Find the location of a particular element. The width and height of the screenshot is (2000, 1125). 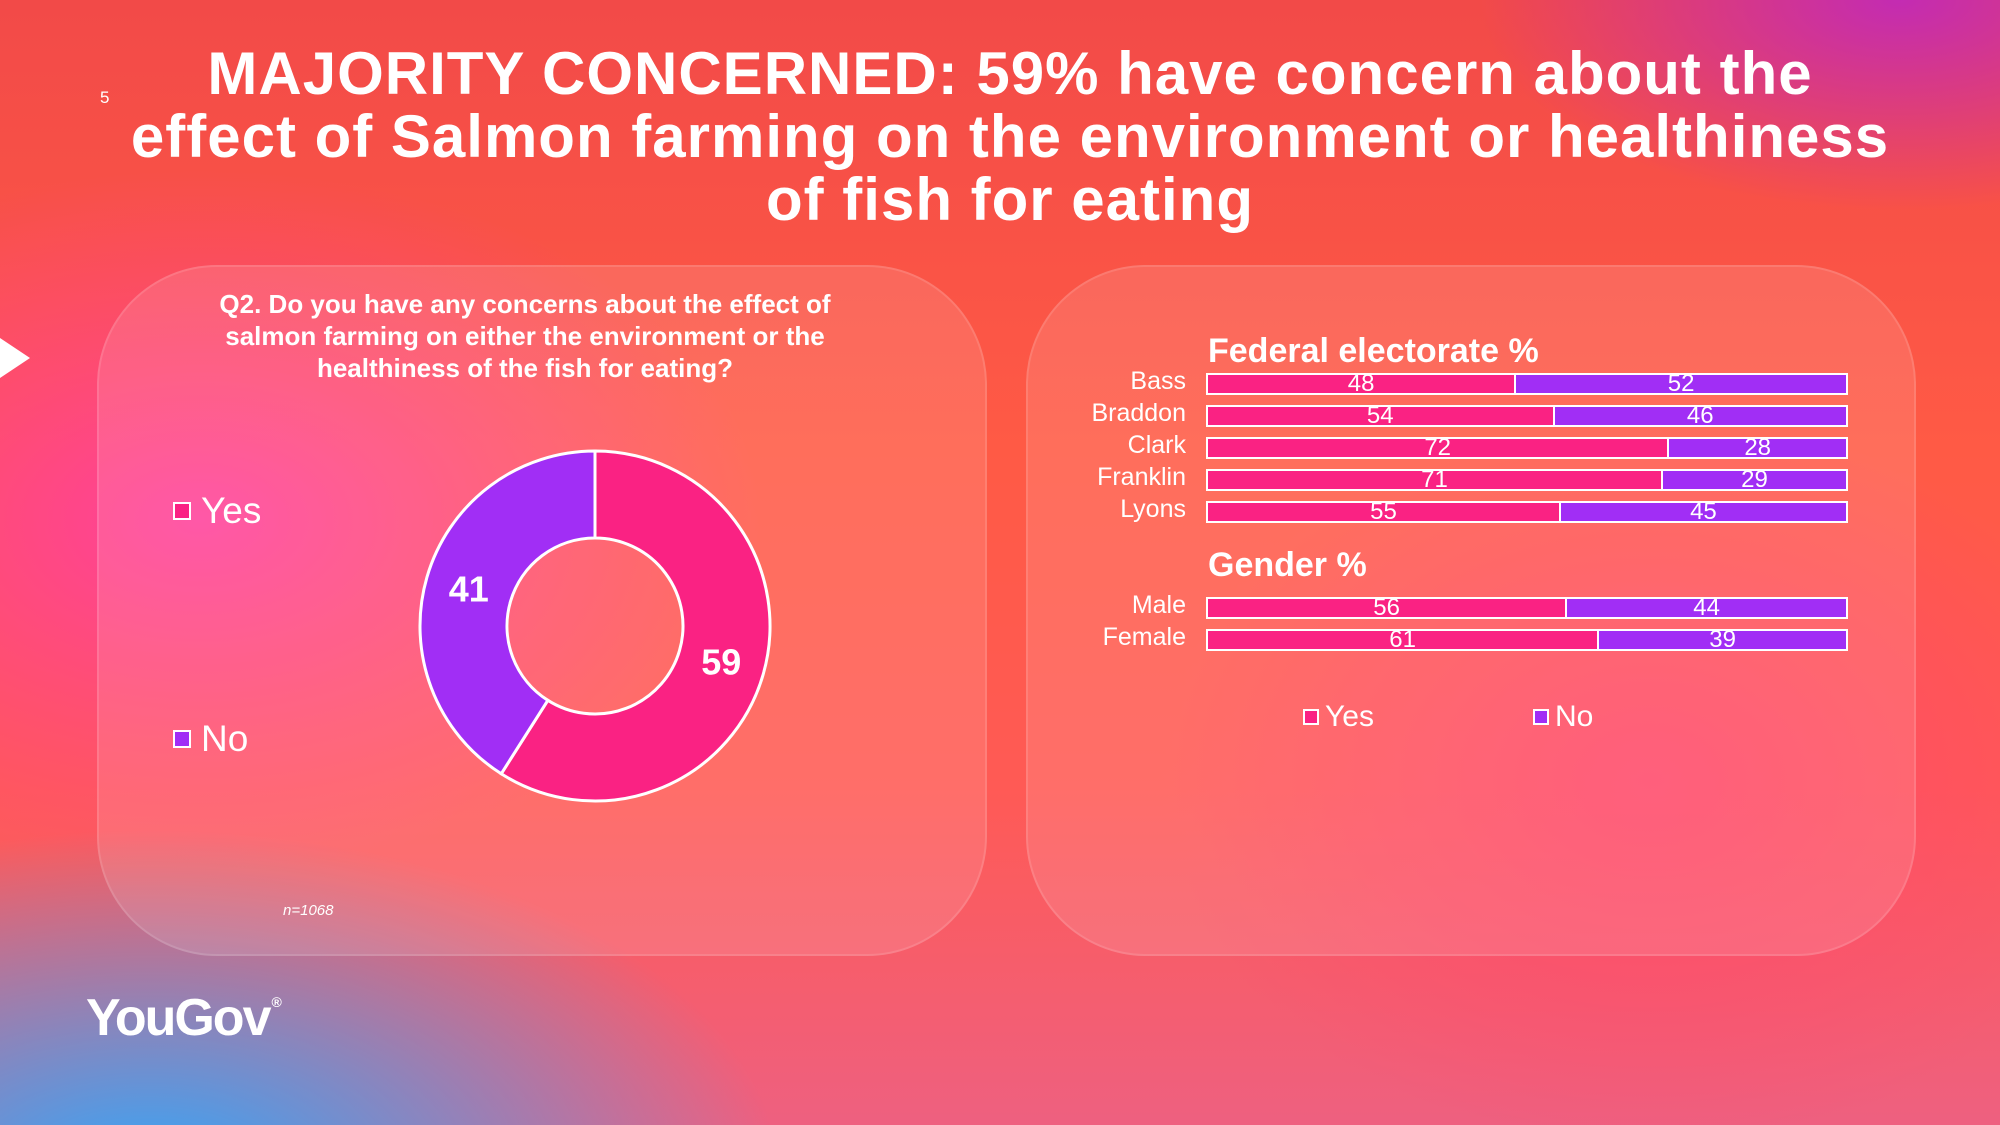

bar-label-clark: Clark is located at coordinates (1156, 445).